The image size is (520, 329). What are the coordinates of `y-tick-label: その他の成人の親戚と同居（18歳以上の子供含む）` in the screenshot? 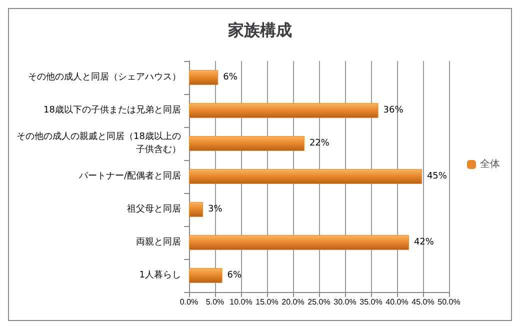 It's located at (98, 143).